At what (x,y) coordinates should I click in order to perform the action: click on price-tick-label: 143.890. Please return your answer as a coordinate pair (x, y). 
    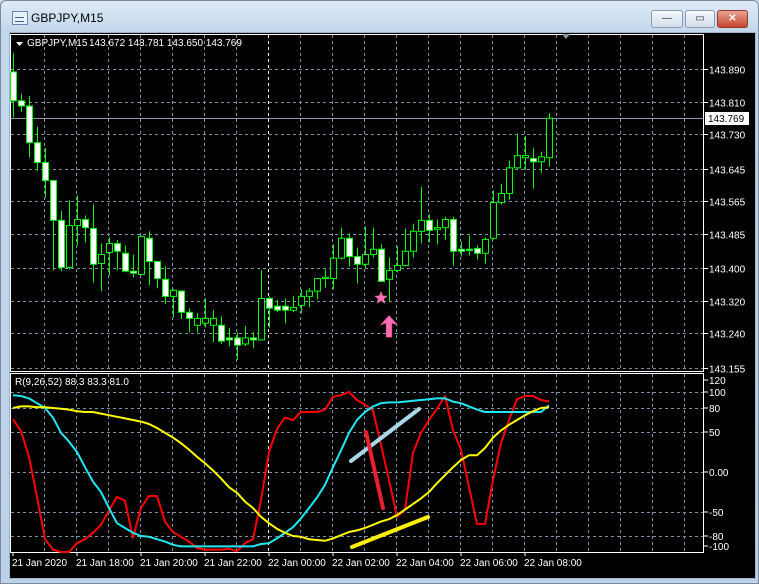
    Looking at the image, I should click on (727, 71).